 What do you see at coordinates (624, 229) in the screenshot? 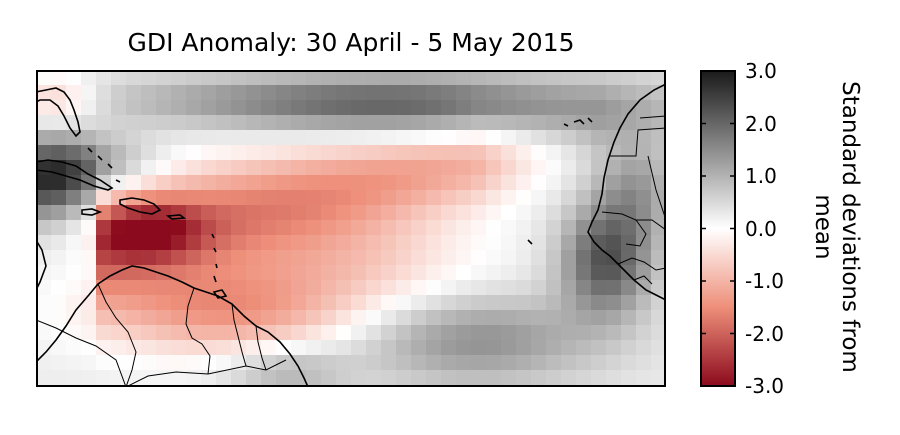
I see `border-senegal` at bounding box center [624, 229].